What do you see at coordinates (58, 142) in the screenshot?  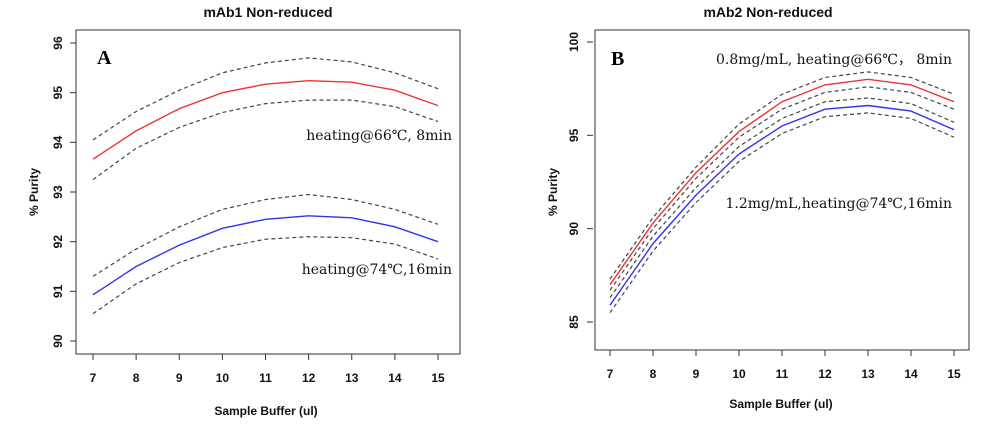 I see `y-tick-label: 94` at bounding box center [58, 142].